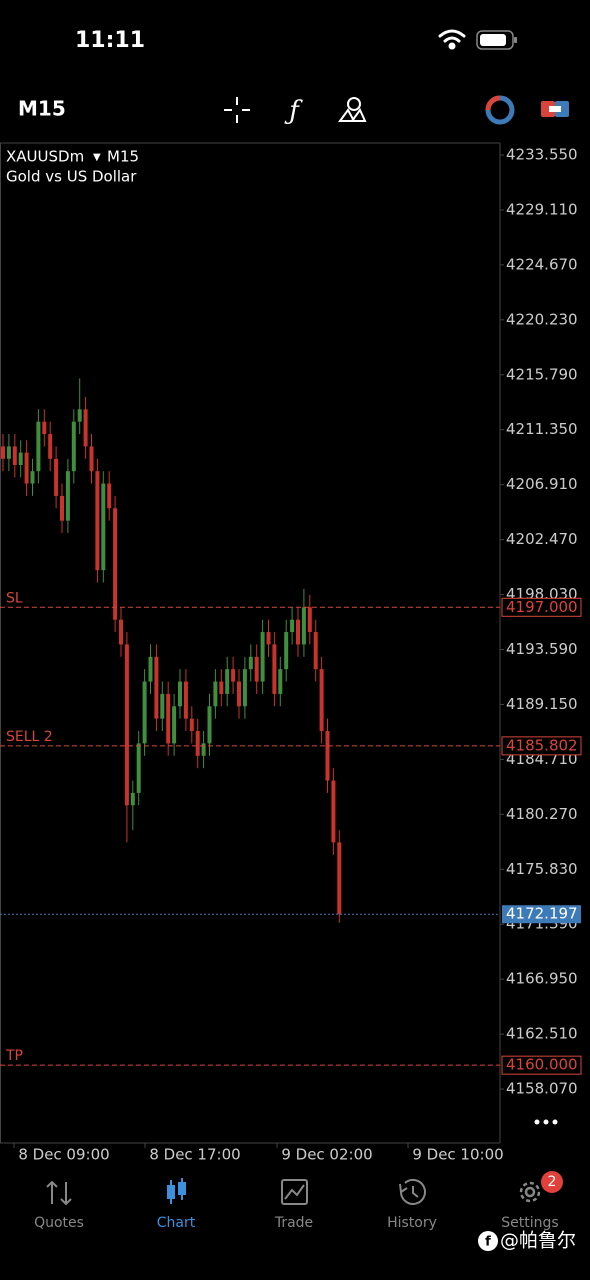 This screenshot has height=1280, width=590. I want to click on tab-label: Chart, so click(176, 1223).